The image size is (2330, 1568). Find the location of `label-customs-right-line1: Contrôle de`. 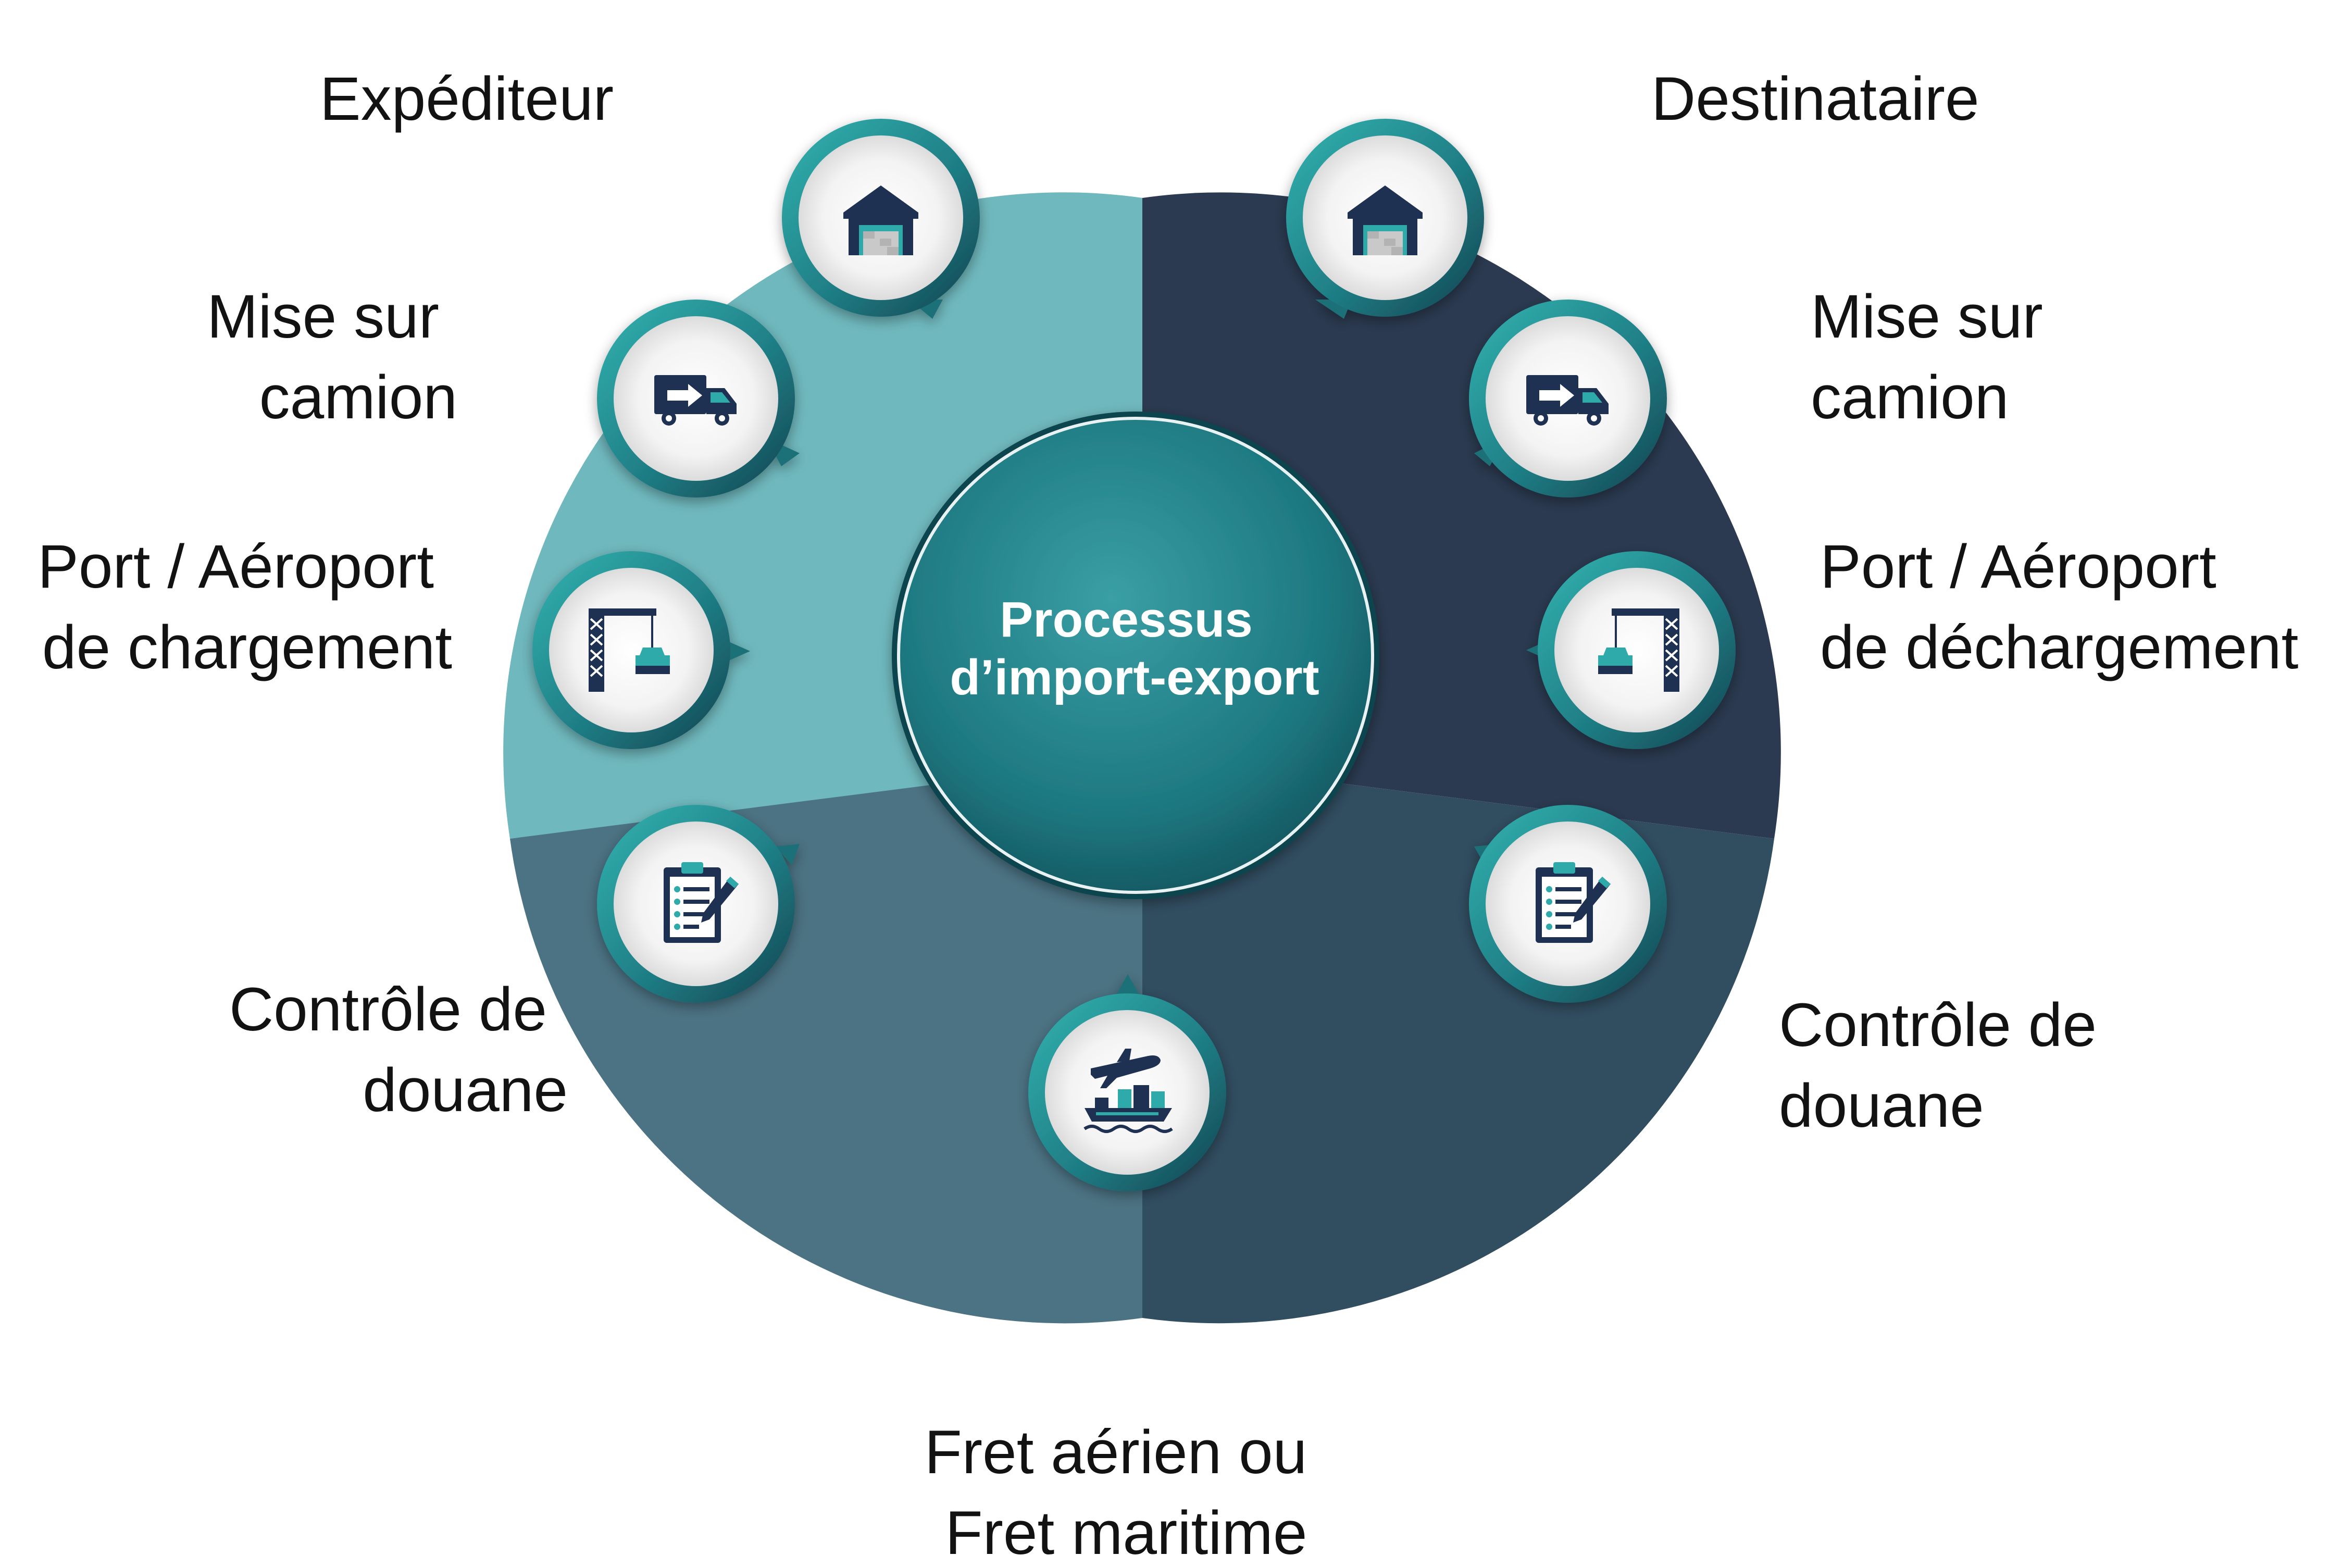

label-customs-right-line1: Contrôle de is located at coordinates (1938, 1025).